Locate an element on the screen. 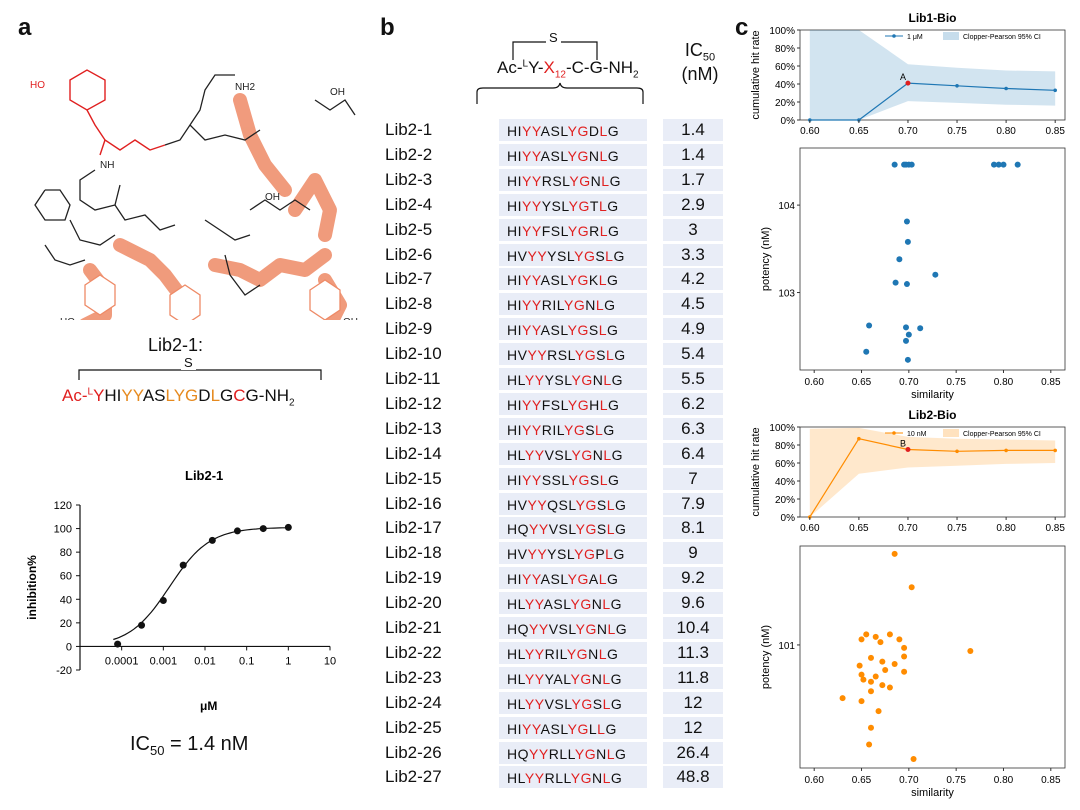 The width and height of the screenshot is (1080, 810). ic50-value: 1.4 is located at coordinates (693, 154).